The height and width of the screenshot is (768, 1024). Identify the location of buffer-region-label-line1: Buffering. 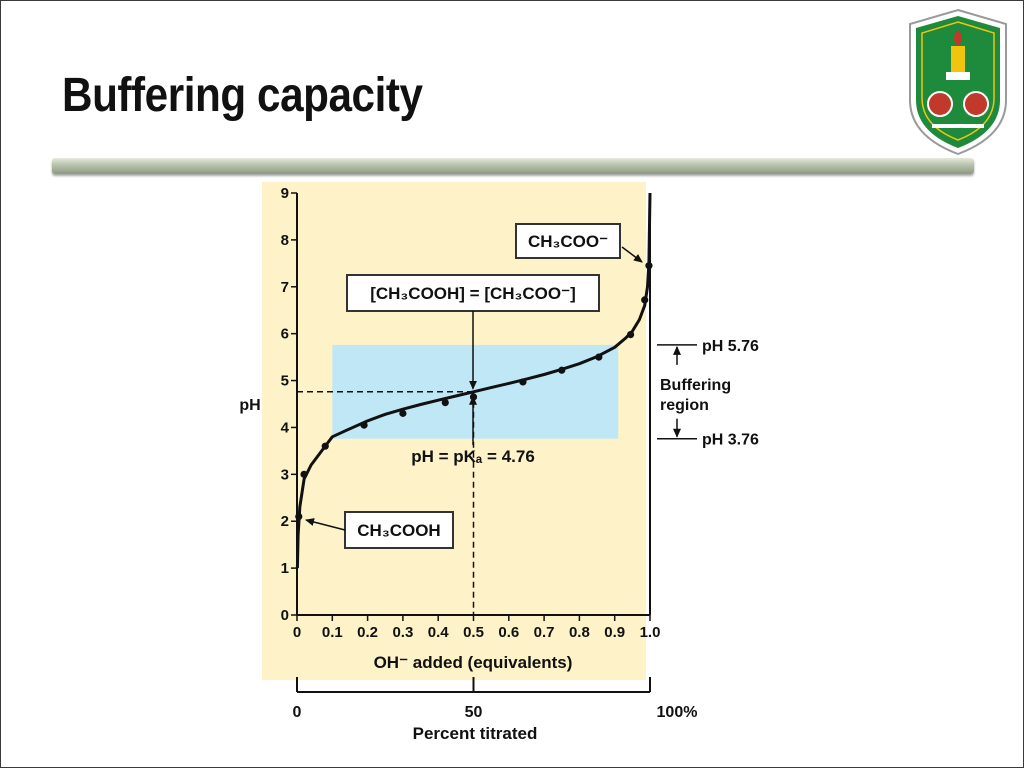
(695, 385).